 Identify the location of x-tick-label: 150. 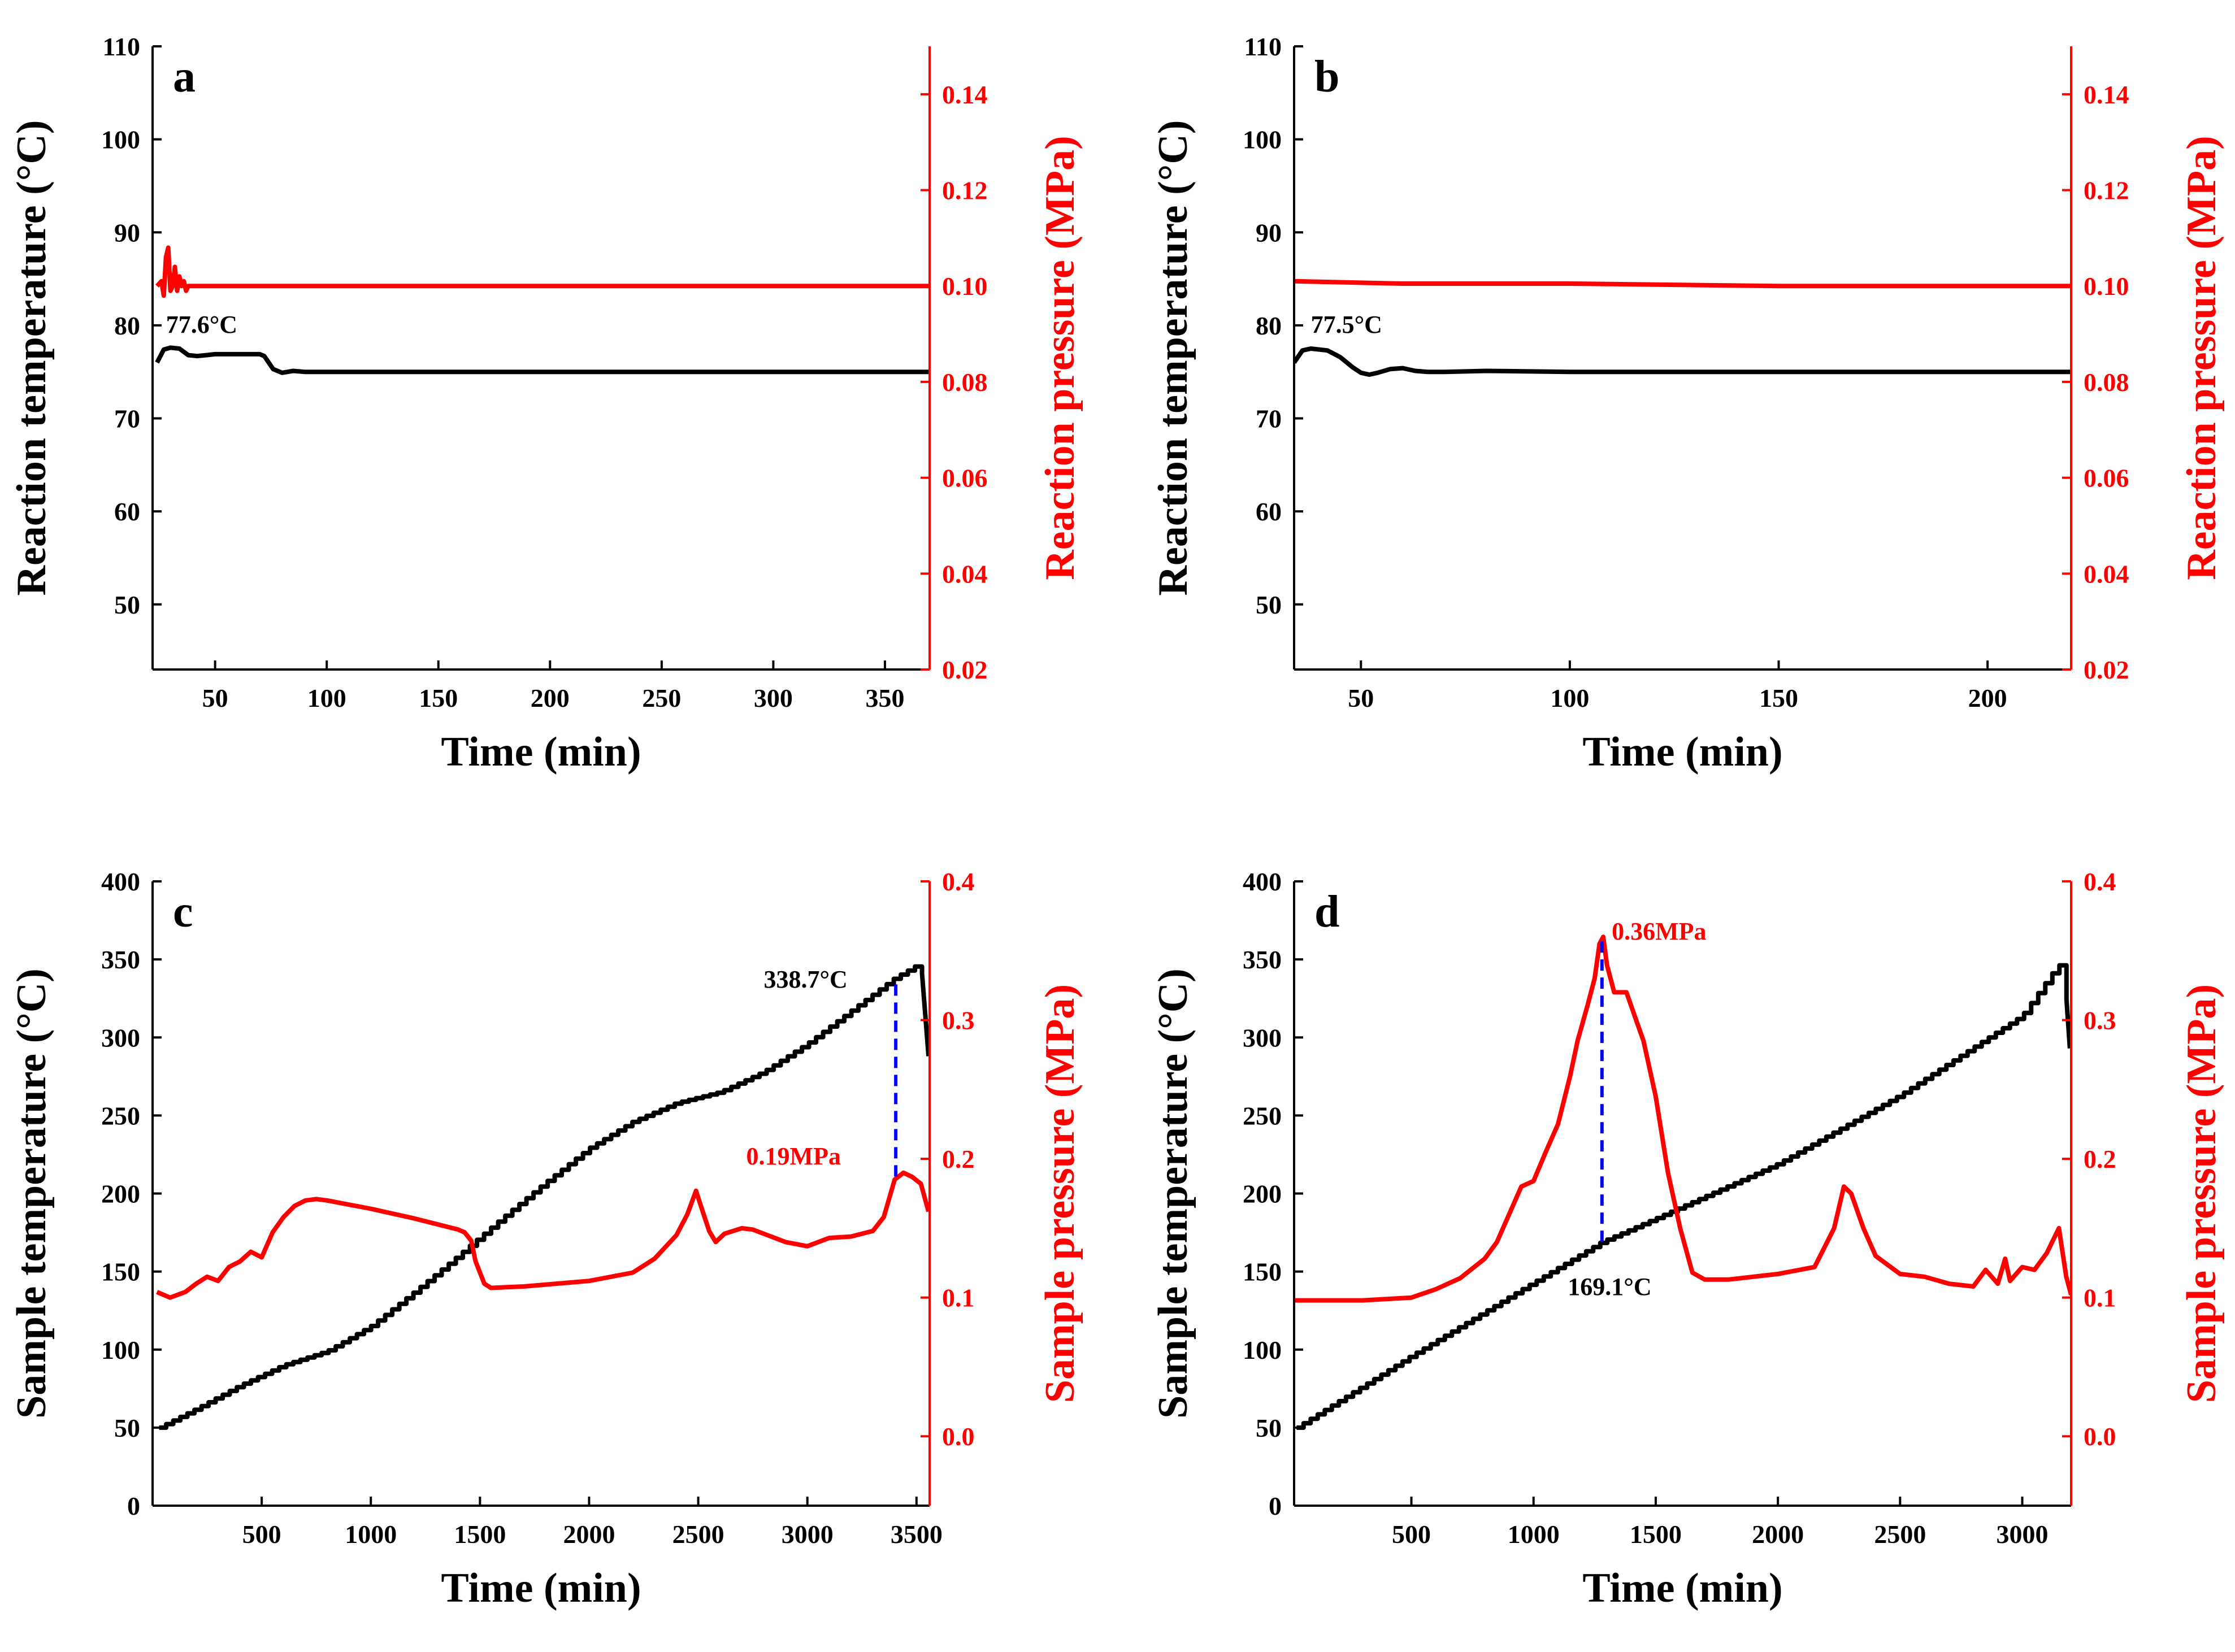
(438, 698).